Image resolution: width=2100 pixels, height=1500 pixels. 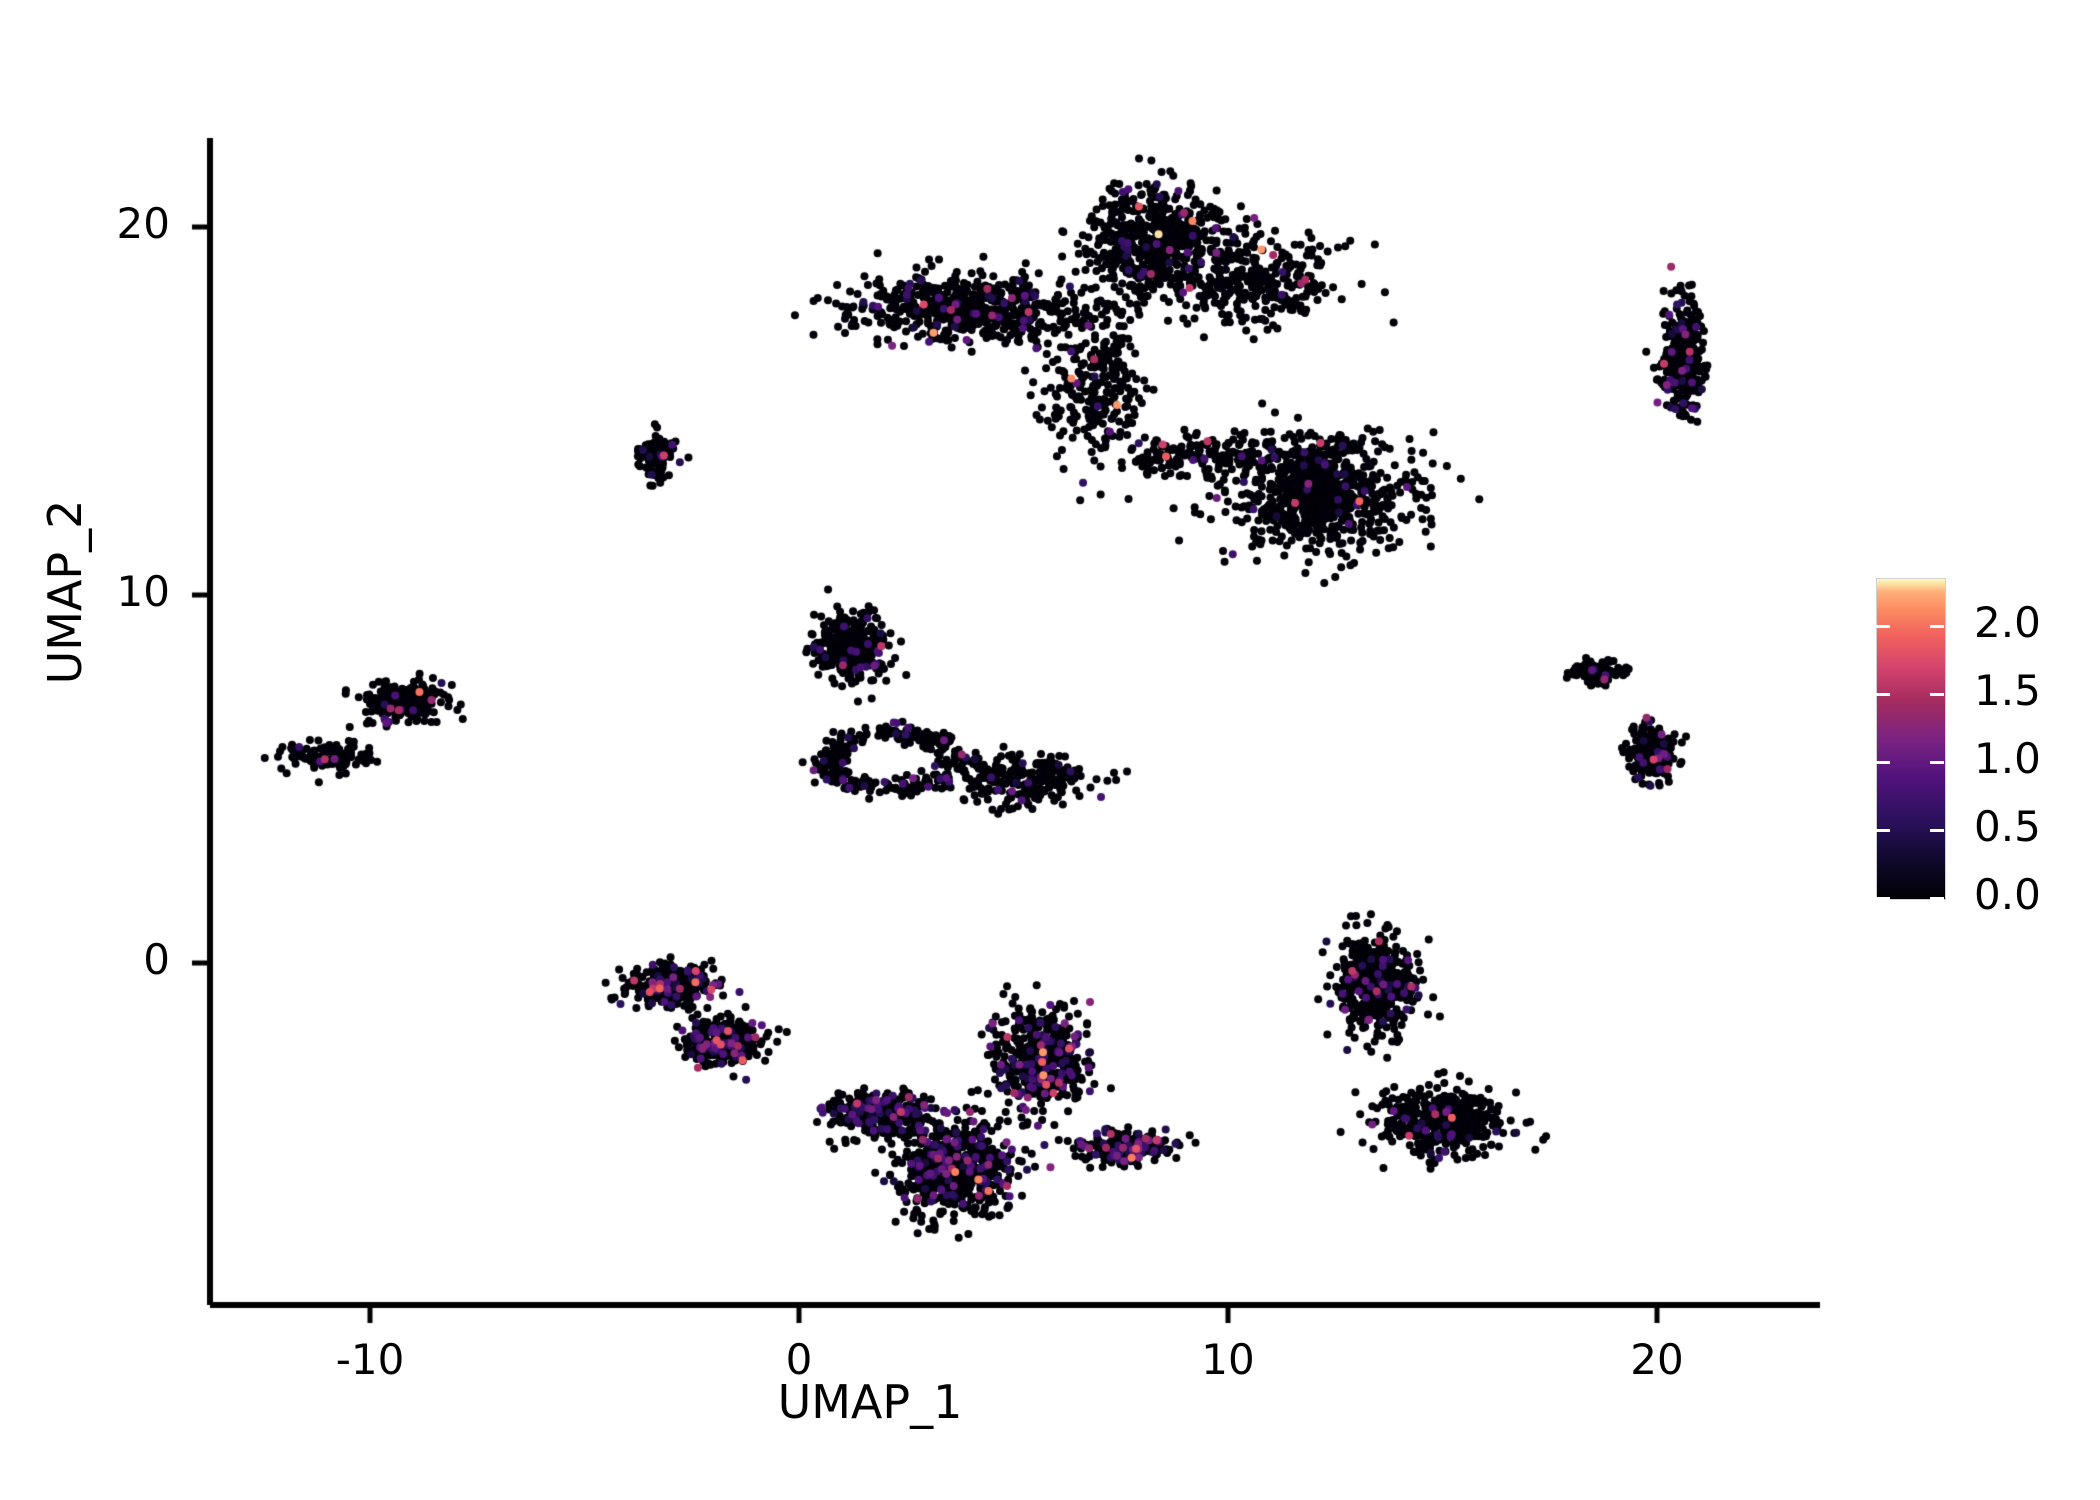 I want to click on colorbar-tick-label: 0.5, so click(x=2007, y=826).